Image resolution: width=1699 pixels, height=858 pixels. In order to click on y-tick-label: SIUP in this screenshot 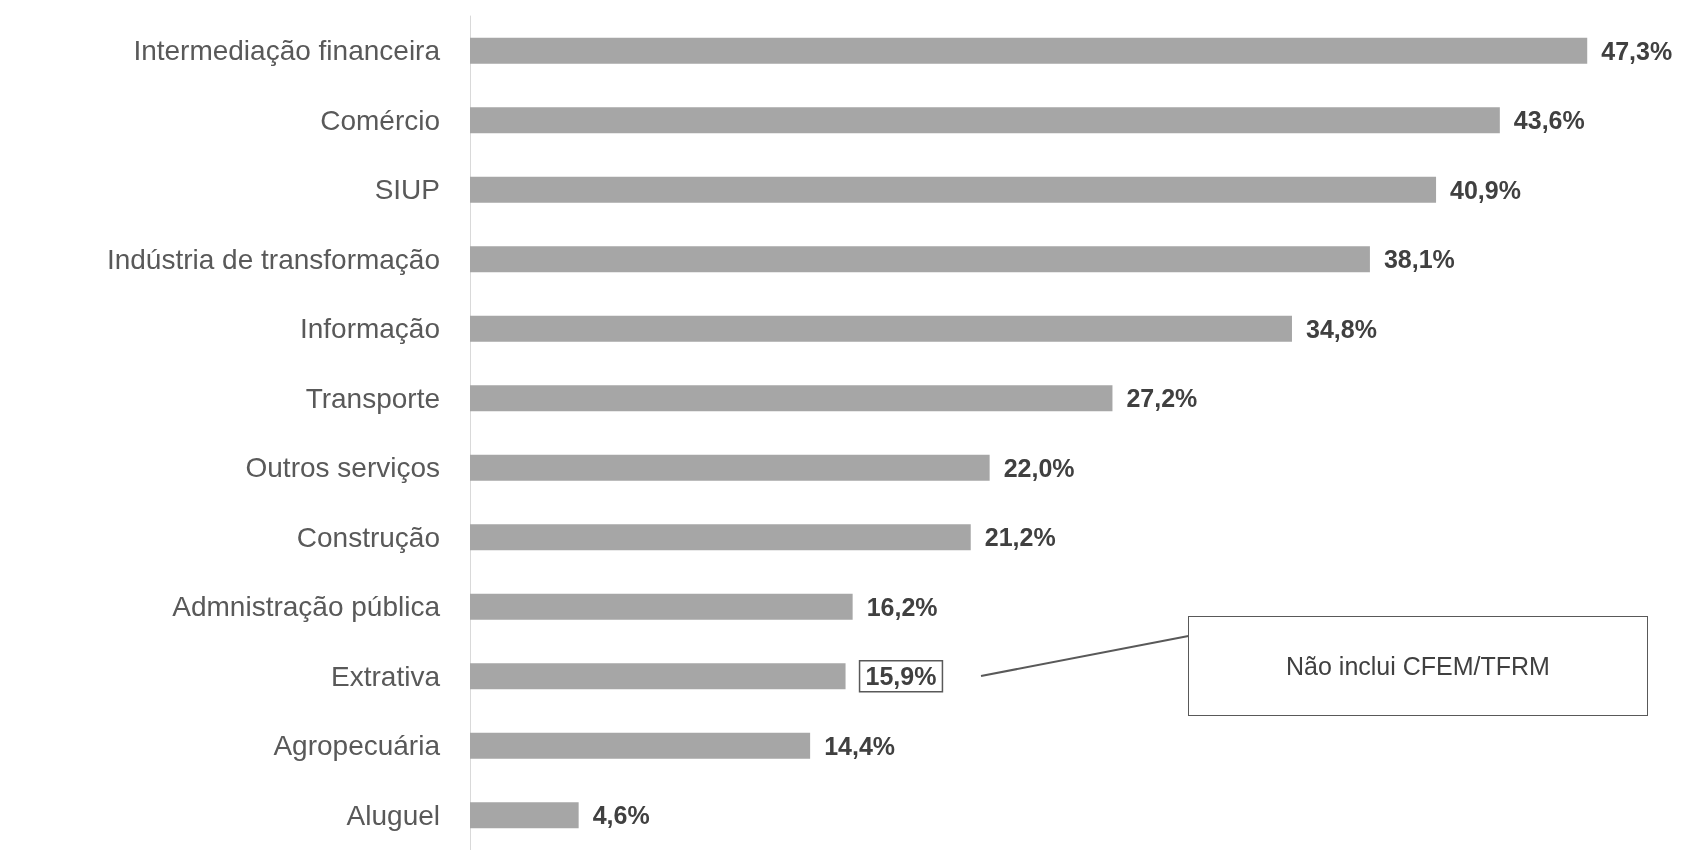, I will do `click(407, 190)`.